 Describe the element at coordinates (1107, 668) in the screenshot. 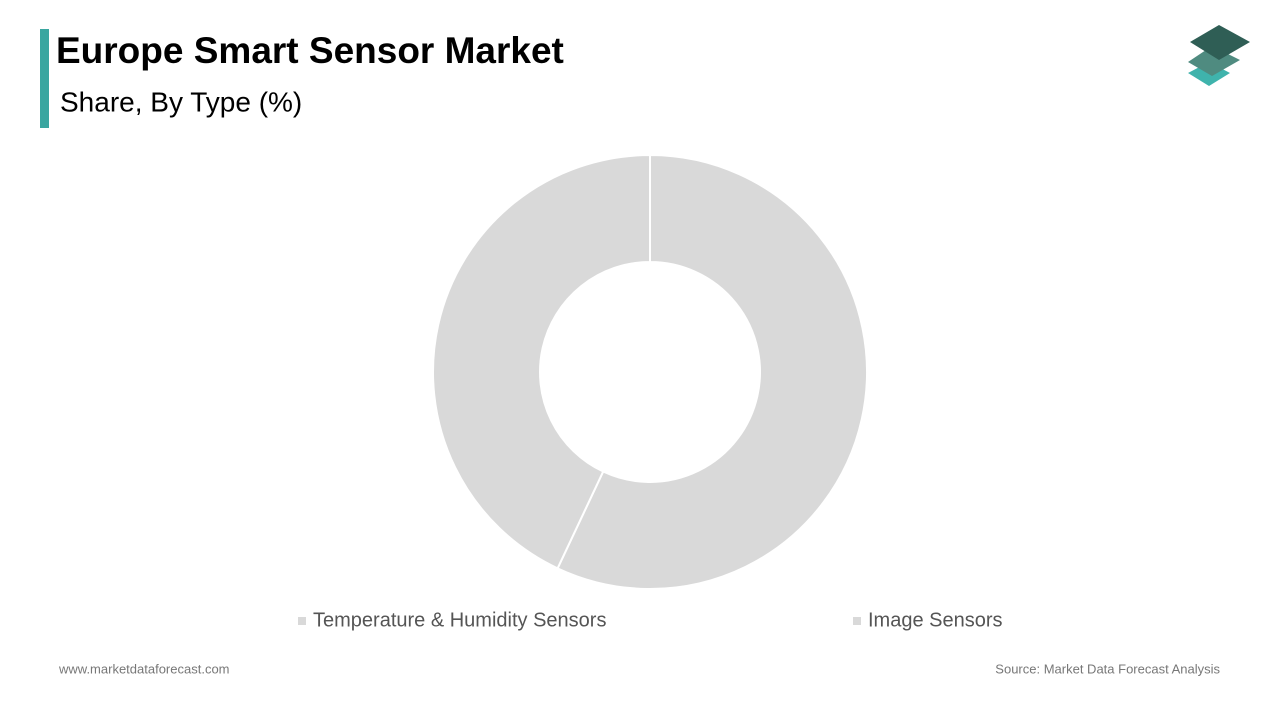

I see `source: Source: Market Data Forecast Analysis` at that location.